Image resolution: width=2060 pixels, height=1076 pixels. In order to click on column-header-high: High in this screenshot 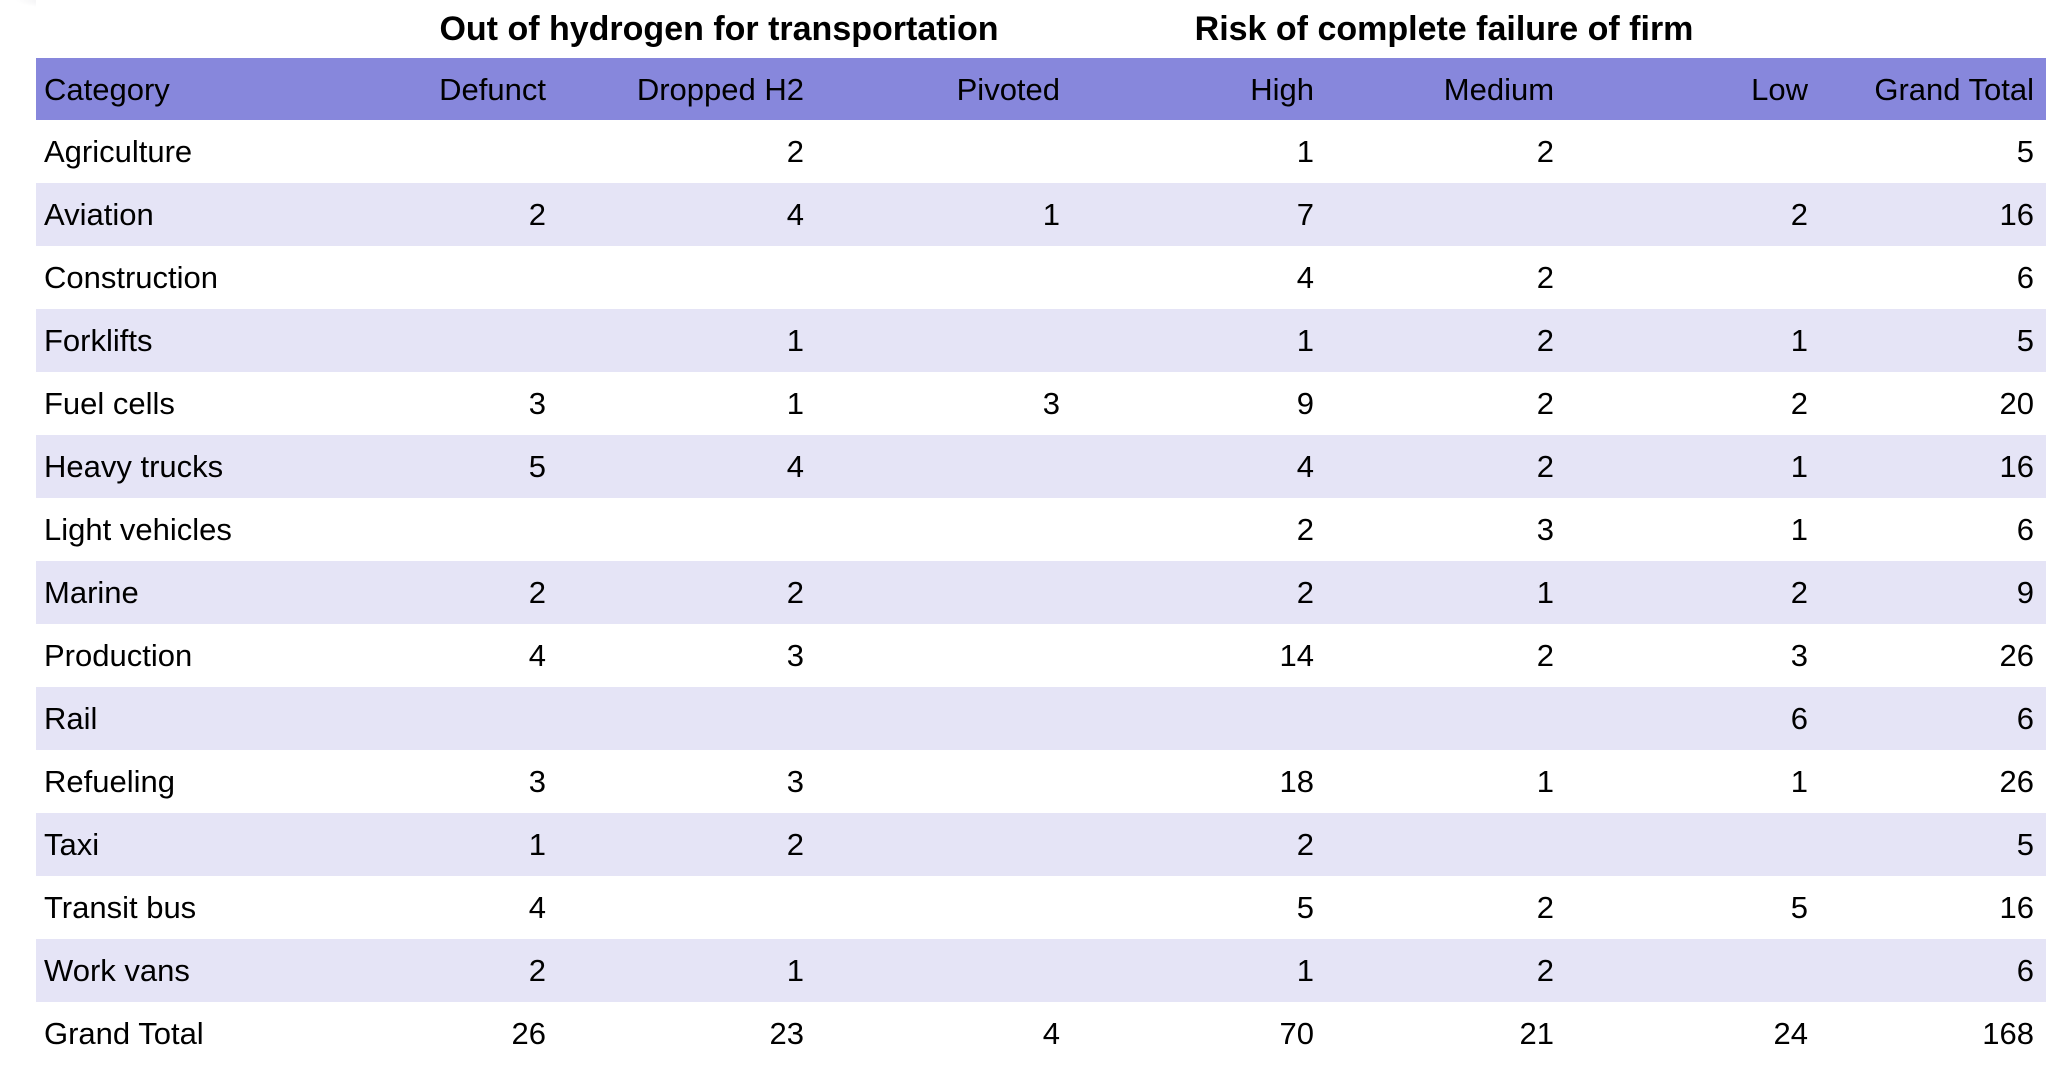, I will do `click(1199, 89)`.